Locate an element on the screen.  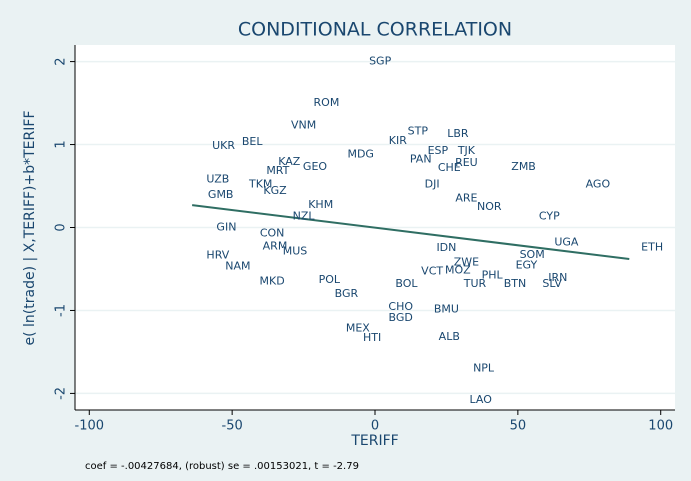
point-label: NZL is located at coordinates (304, 216).